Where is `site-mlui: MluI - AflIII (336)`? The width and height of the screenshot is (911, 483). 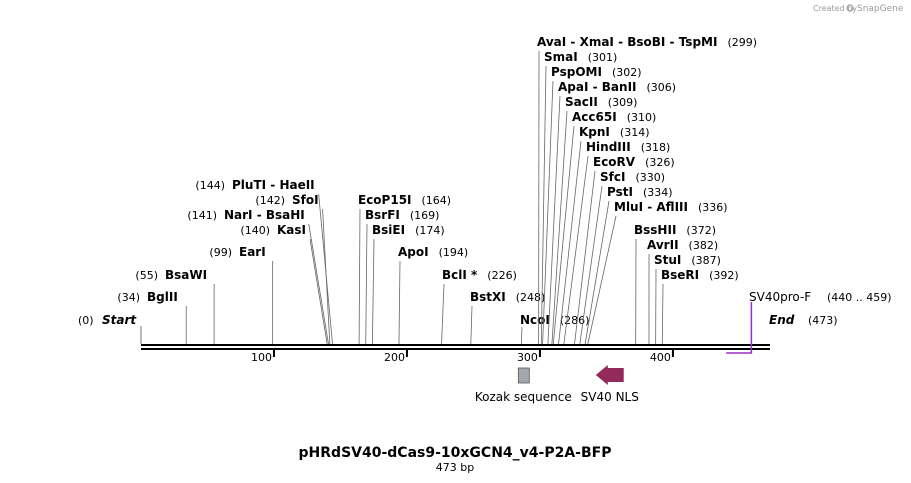 site-mlui: MluI - AflIII (336) is located at coordinates (657, 272).